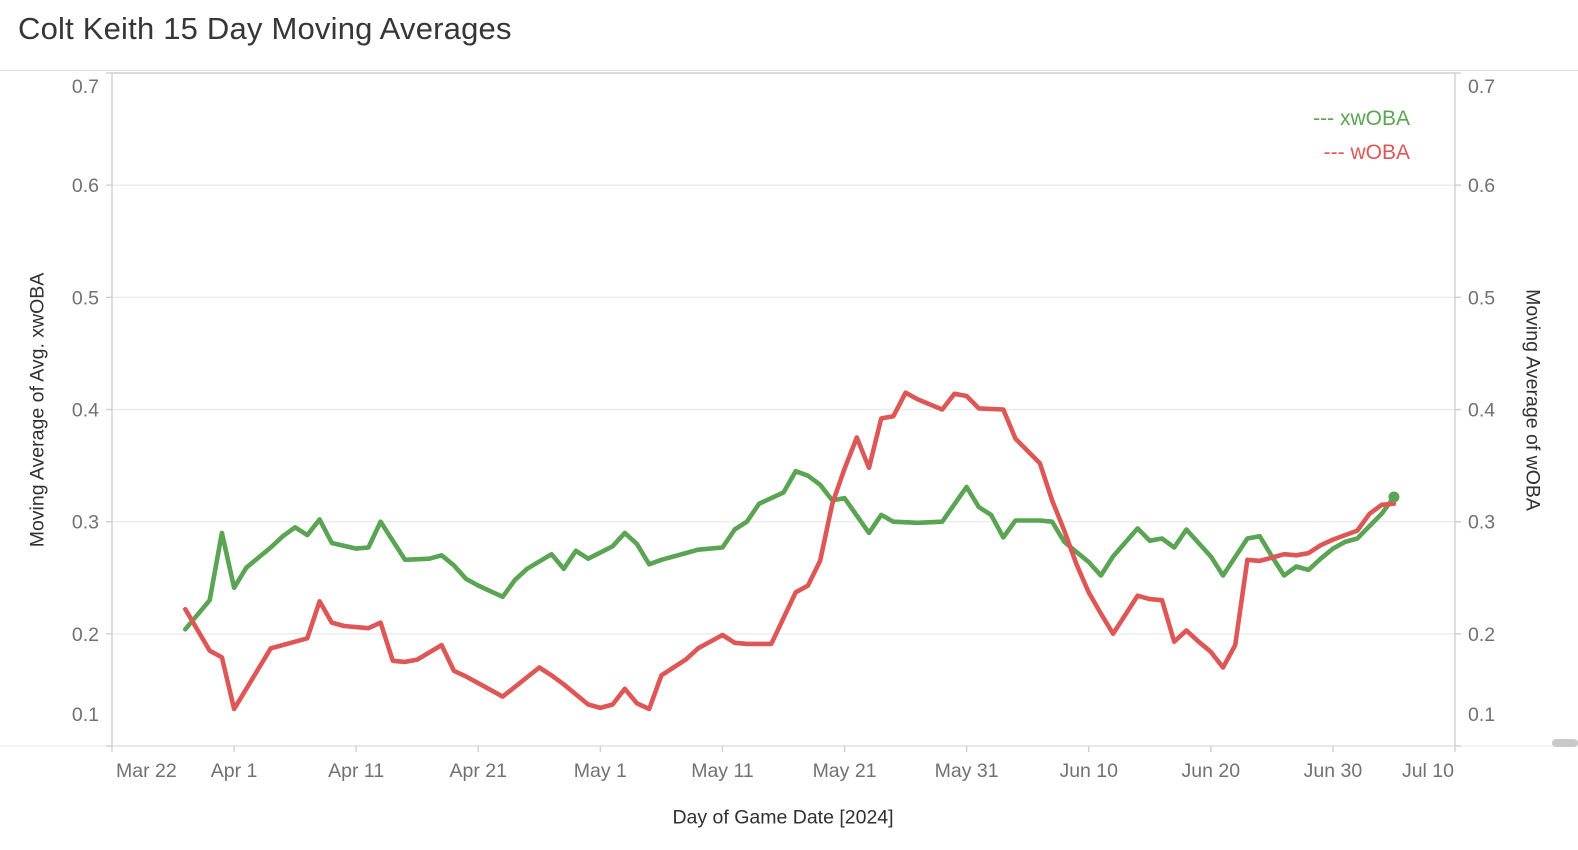  I want to click on title-divider, so click(789, 70).